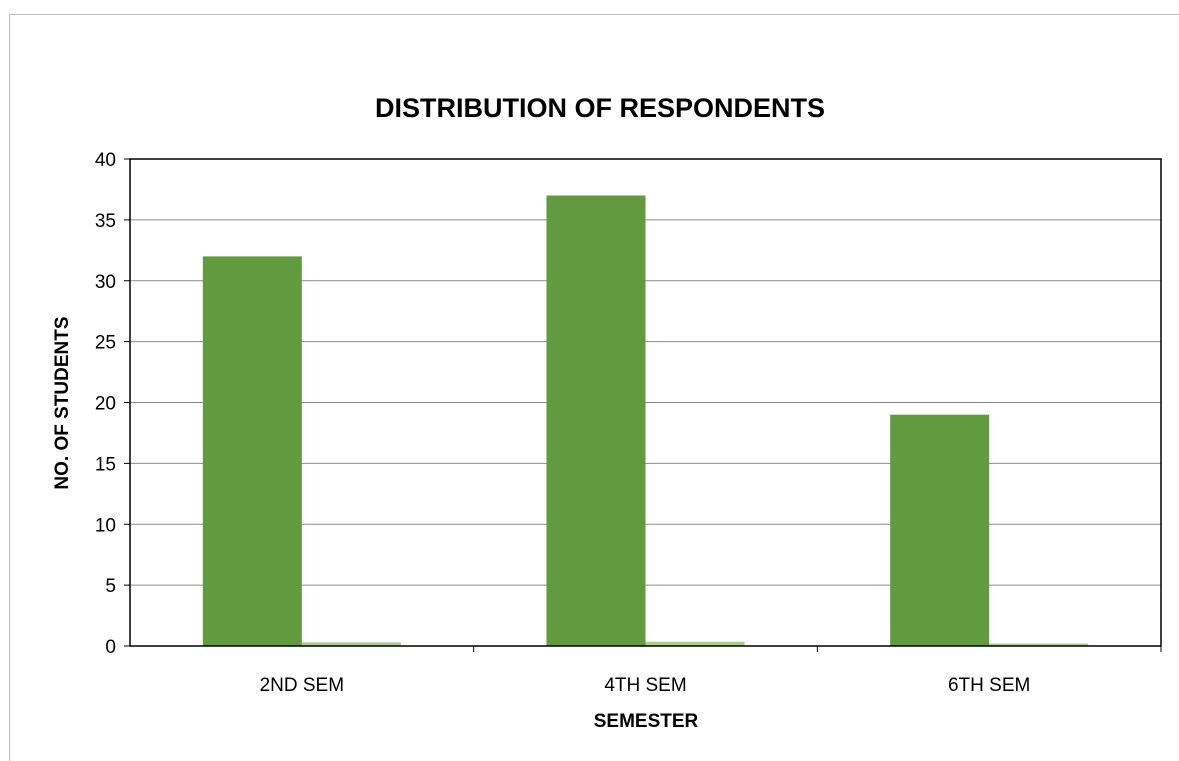 The image size is (1179, 761). Describe the element at coordinates (105, 464) in the screenshot. I see `y-tick-label: 15` at that location.